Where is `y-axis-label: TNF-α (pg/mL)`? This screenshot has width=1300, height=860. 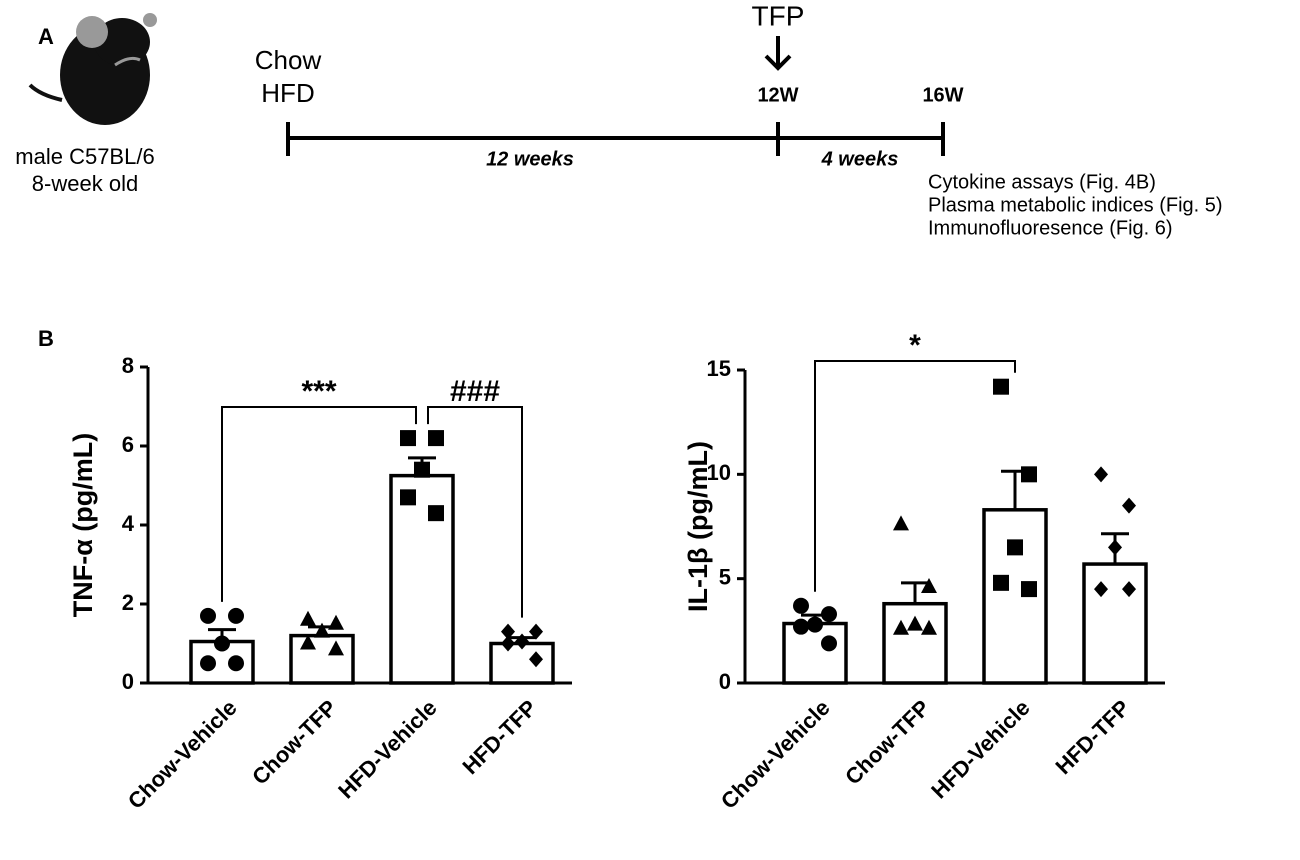 y-axis-label: TNF-α (pg/mL) is located at coordinates (83, 525).